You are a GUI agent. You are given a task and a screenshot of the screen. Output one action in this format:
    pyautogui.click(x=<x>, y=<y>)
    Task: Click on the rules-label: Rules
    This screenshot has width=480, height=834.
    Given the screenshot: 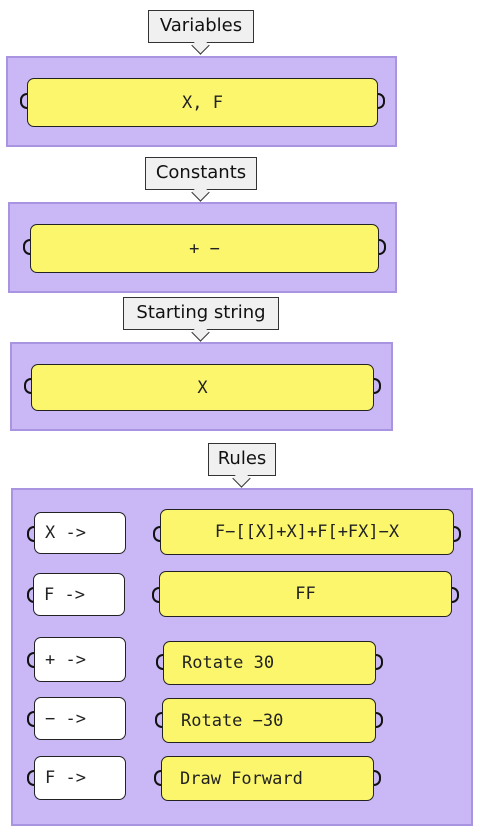 What is the action you would take?
    pyautogui.click(x=242, y=458)
    